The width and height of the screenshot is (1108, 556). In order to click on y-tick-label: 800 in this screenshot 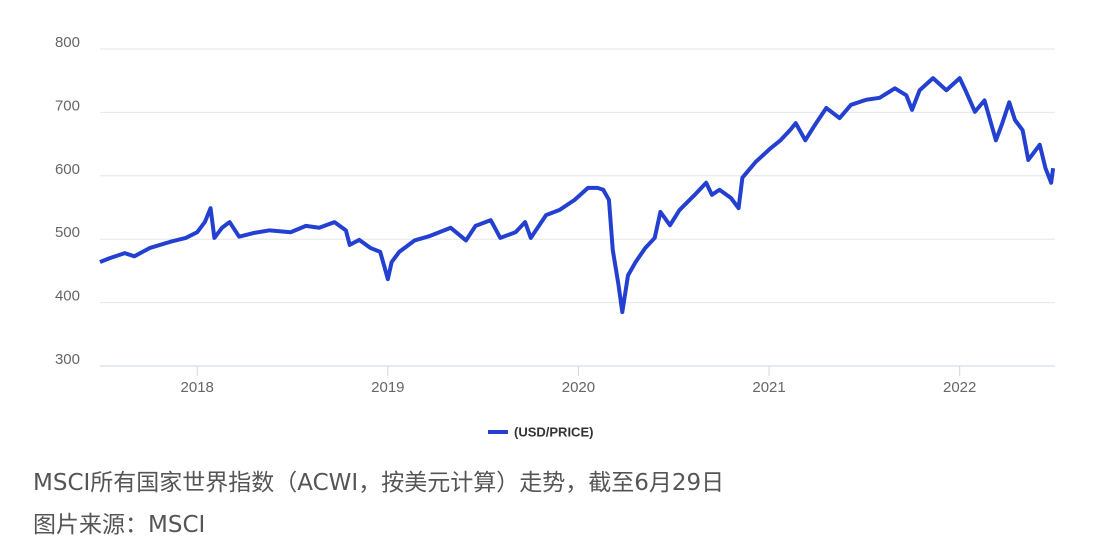, I will do `click(67, 42)`.